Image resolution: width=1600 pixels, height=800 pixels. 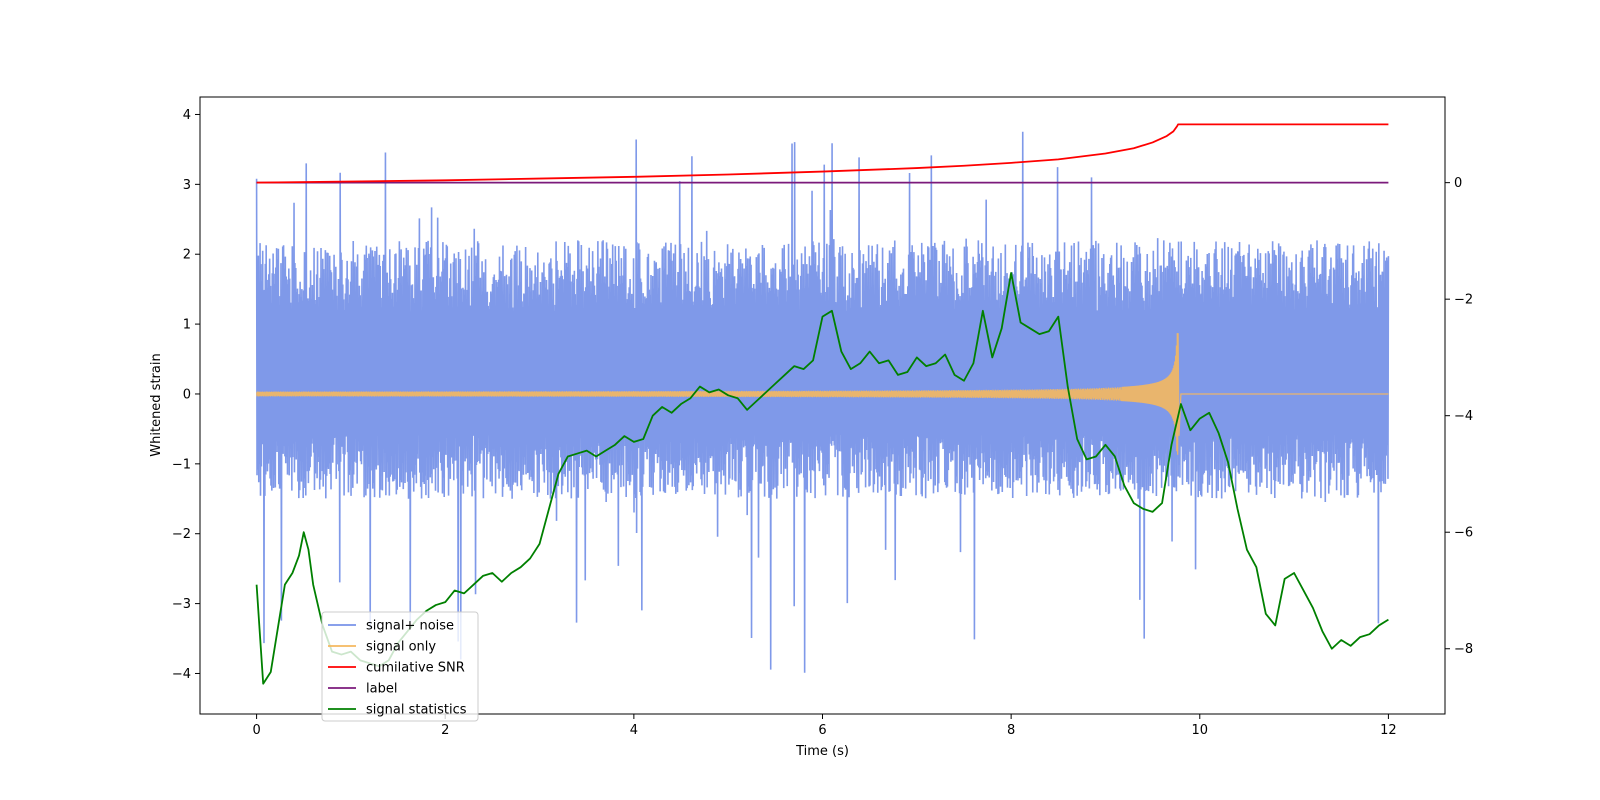 I want to click on y-tick-label: 1, so click(x=187, y=325).